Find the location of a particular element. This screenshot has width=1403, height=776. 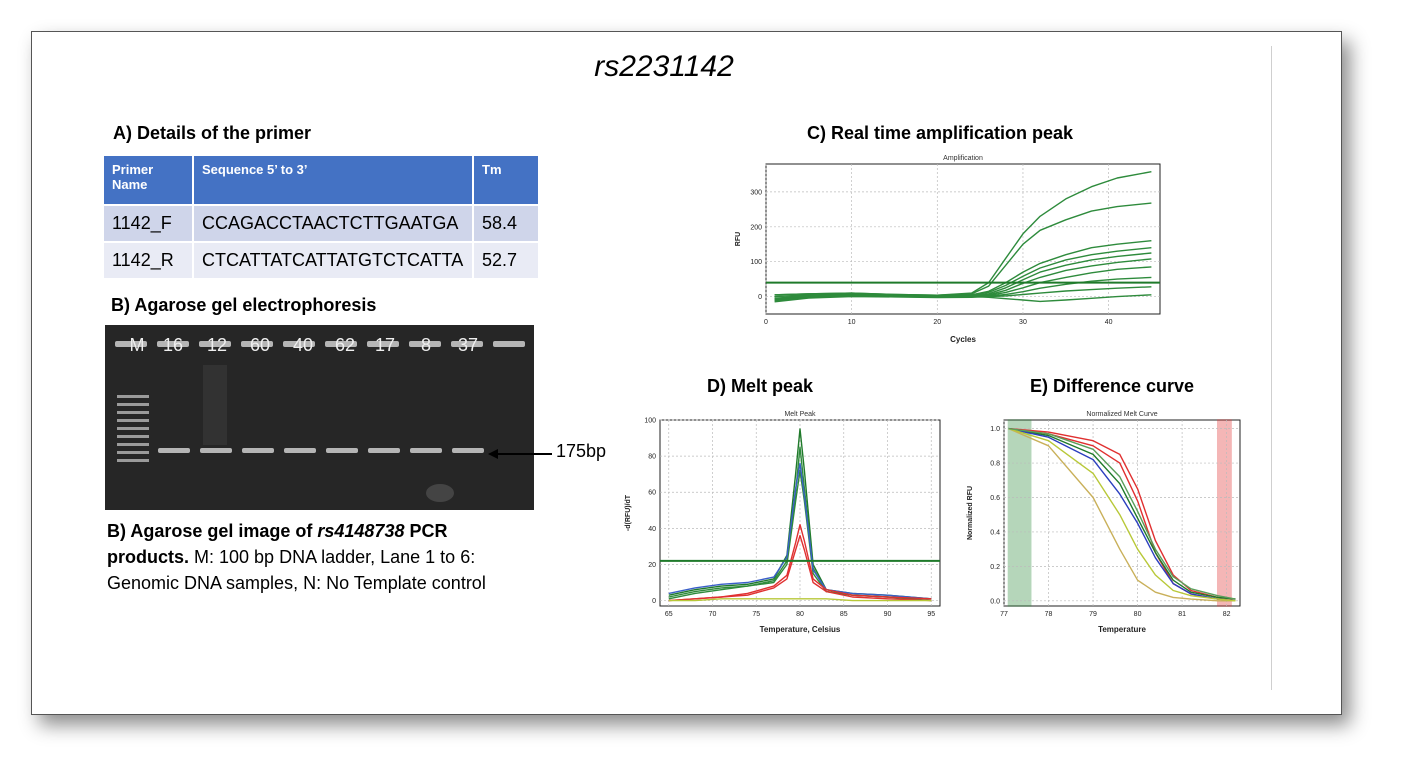

lane-label: M is located at coordinates (137, 345).